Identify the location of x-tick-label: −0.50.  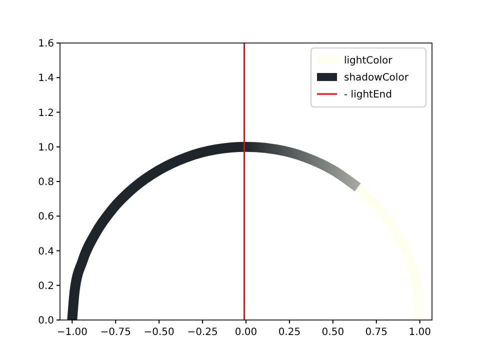
(159, 332).